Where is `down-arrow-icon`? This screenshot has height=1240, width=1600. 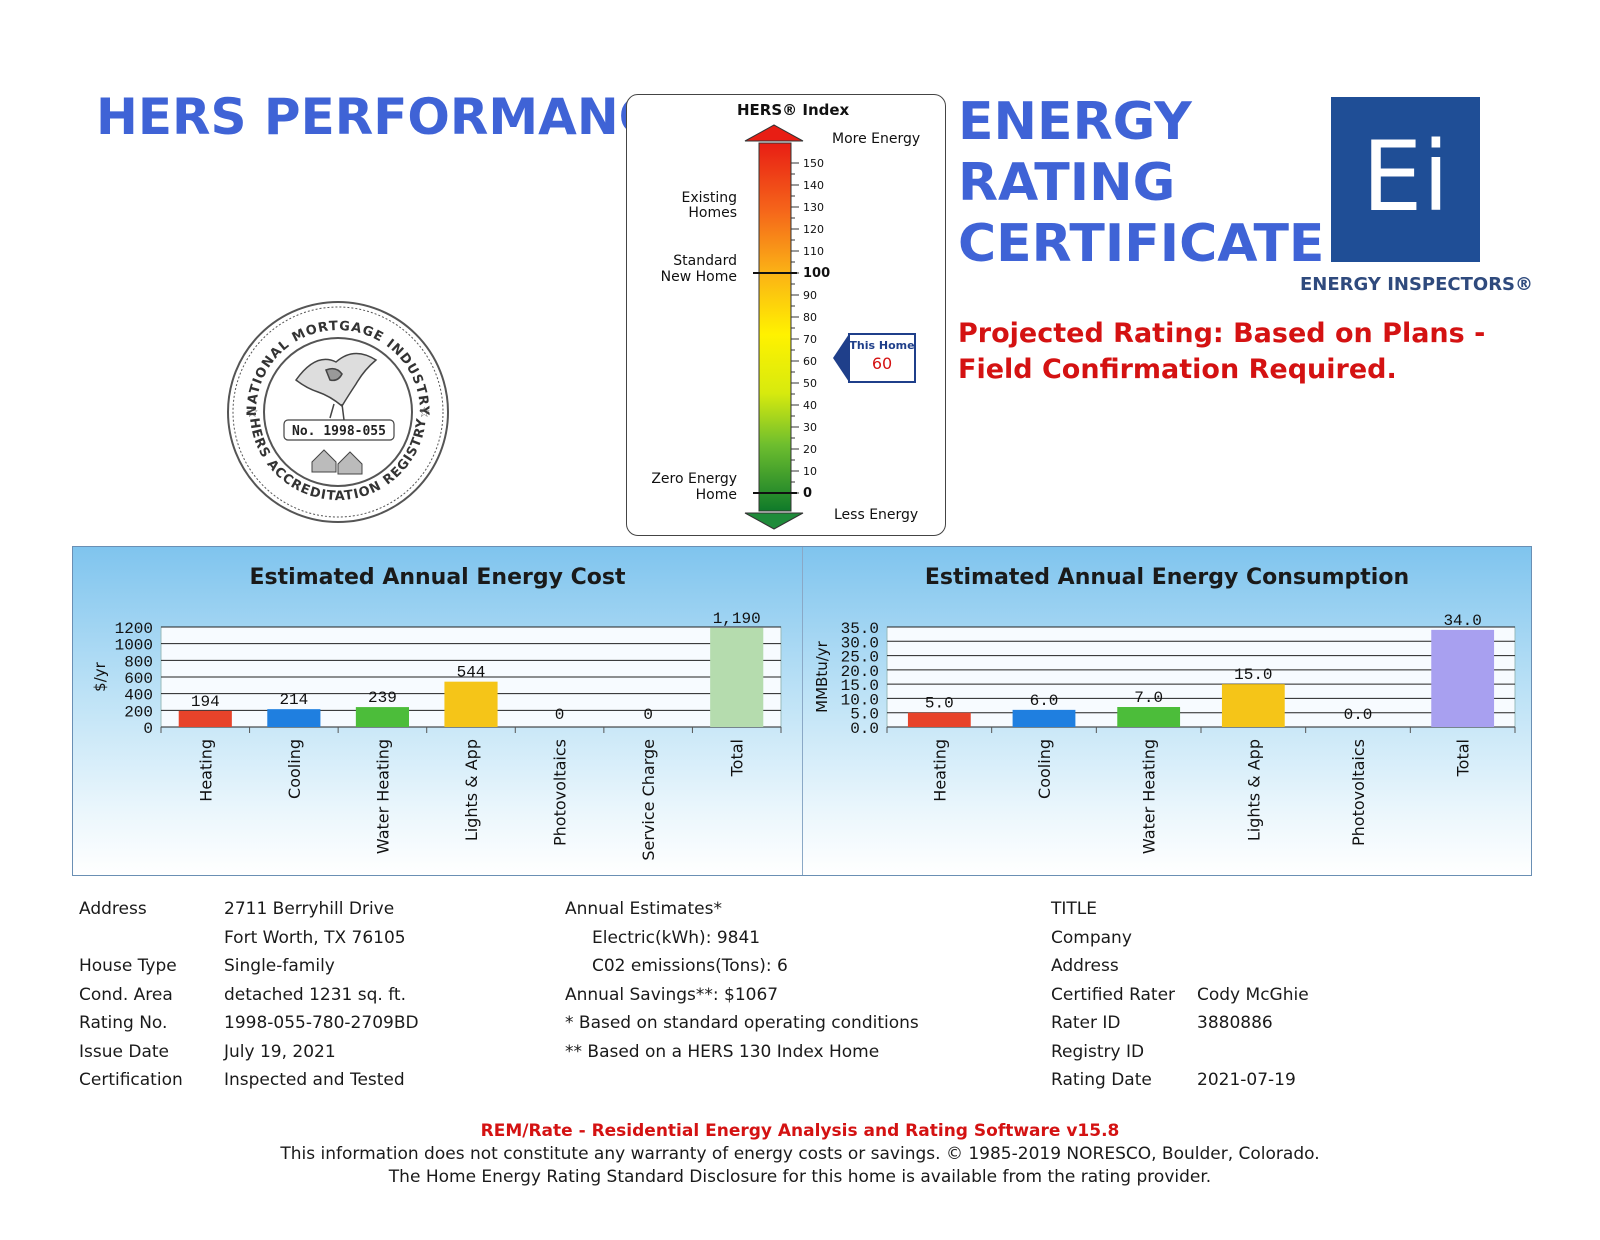 down-arrow-icon is located at coordinates (774, 521).